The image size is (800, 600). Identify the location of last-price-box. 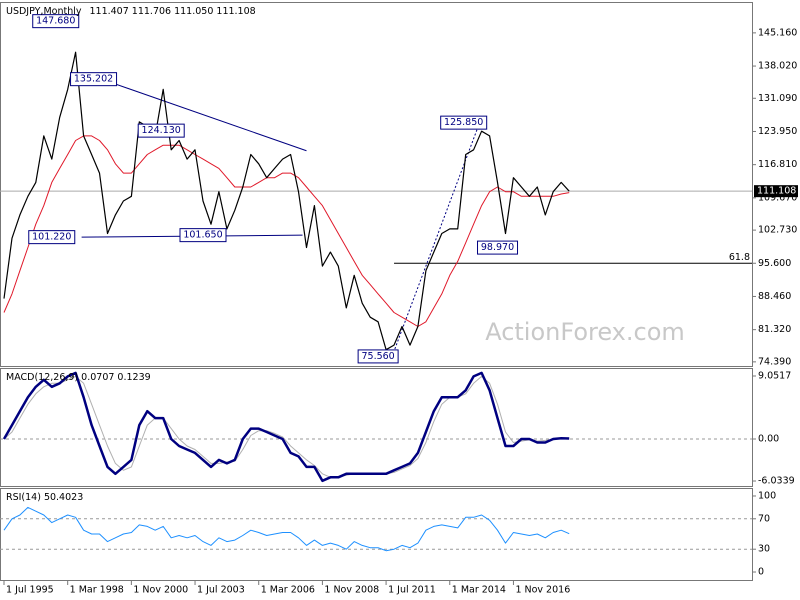
(776, 191).